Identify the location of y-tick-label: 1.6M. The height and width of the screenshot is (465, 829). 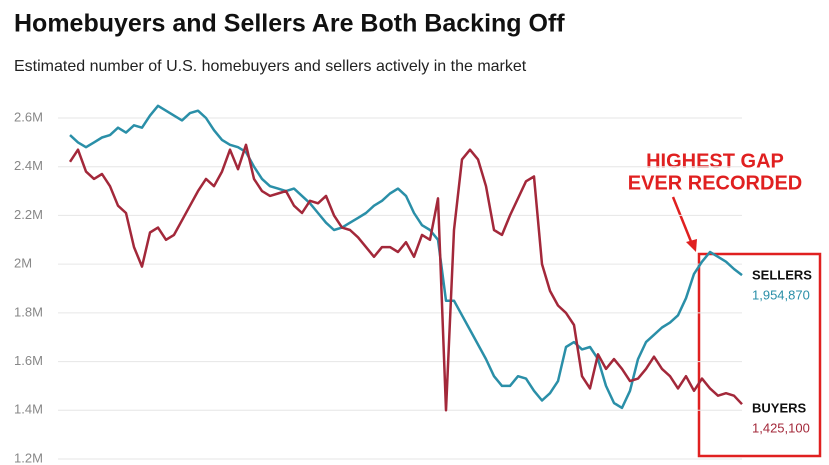
(28, 360).